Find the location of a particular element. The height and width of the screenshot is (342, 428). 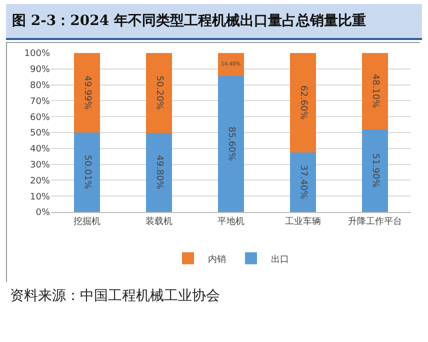

data-label: 50.01% is located at coordinates (87, 172).